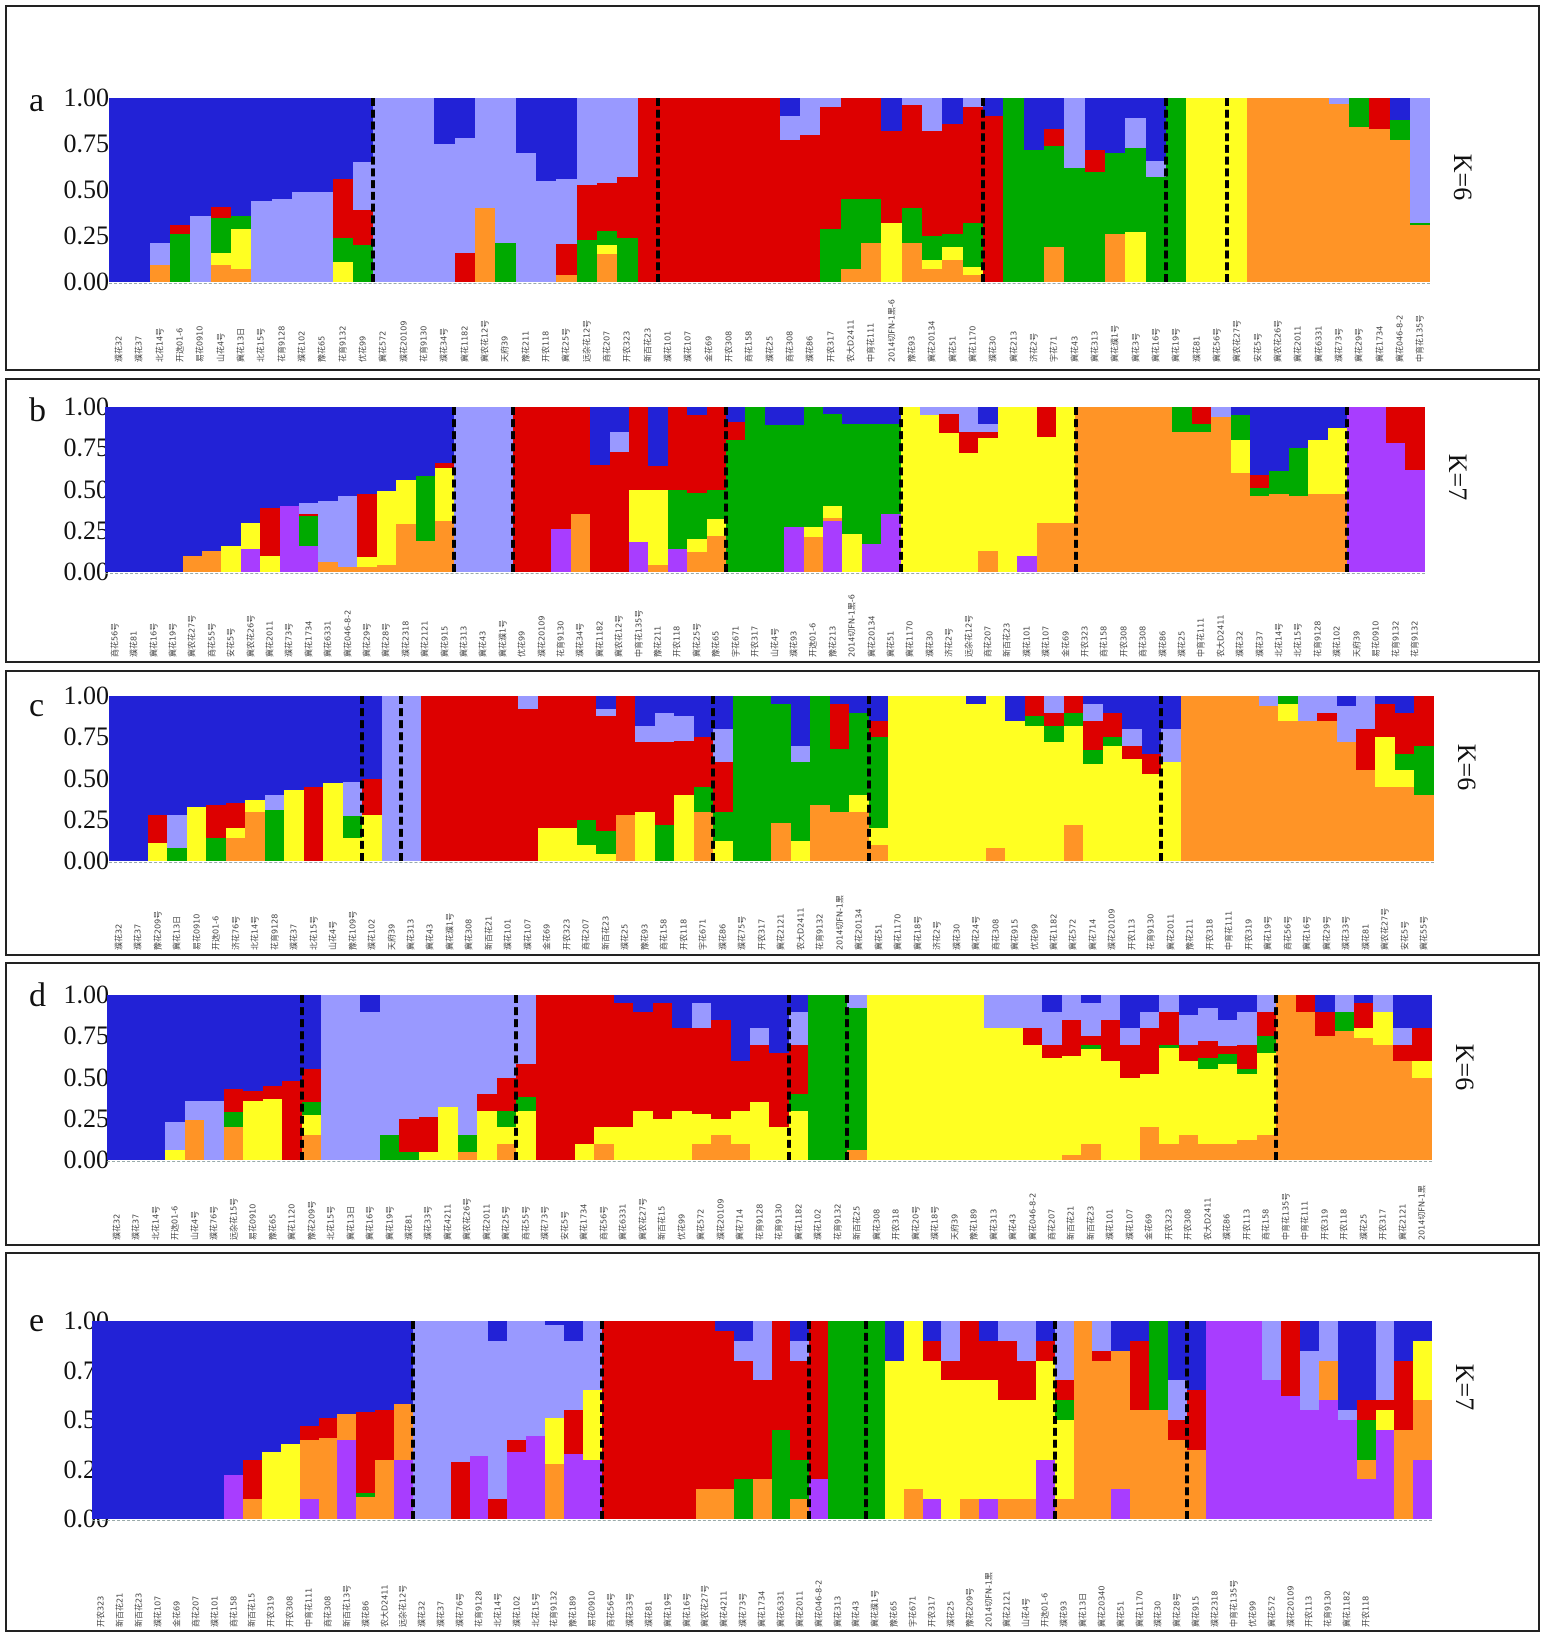 The height and width of the screenshot is (1636, 1546). What do you see at coordinates (370, 1222) in the screenshot?
I see `sample-label: 冀花16号` at bounding box center [370, 1222].